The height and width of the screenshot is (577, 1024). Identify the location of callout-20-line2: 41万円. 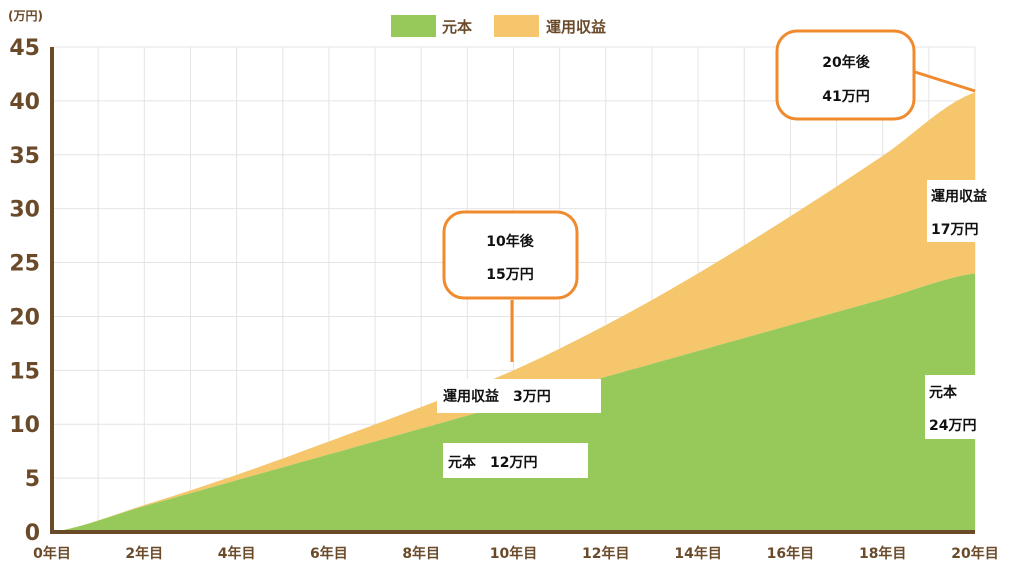
(845, 97).